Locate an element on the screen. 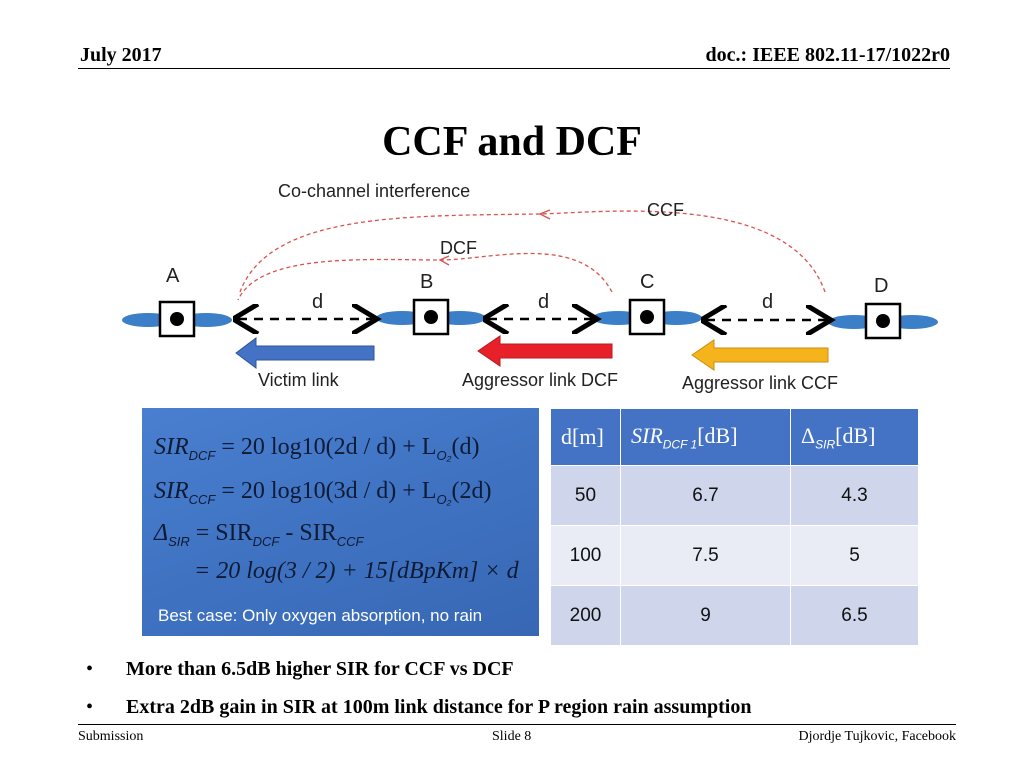 This screenshot has height=768, width=1024. cell-distance: 100 is located at coordinates (585, 555).